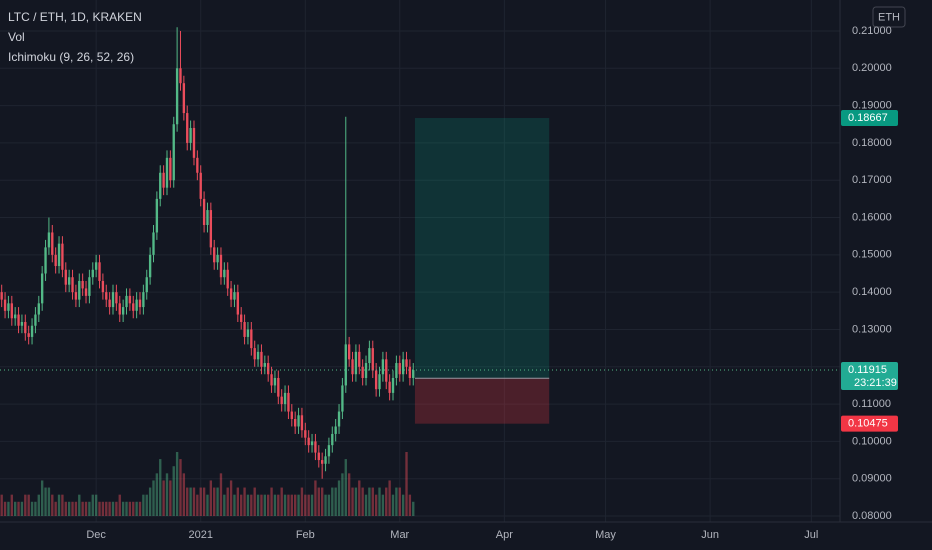 The height and width of the screenshot is (550, 932). I want to click on x-tick-label: 2021, so click(200, 535).